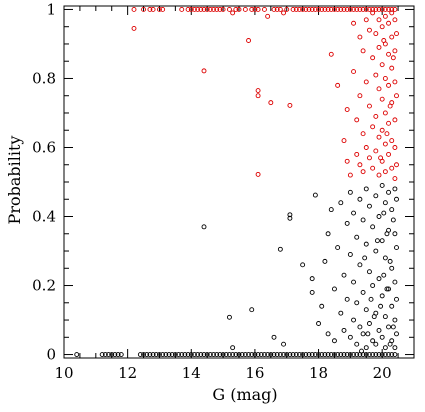  Describe the element at coordinates (244, 394) in the screenshot. I see `x-axis-label: G (mag)` at that location.